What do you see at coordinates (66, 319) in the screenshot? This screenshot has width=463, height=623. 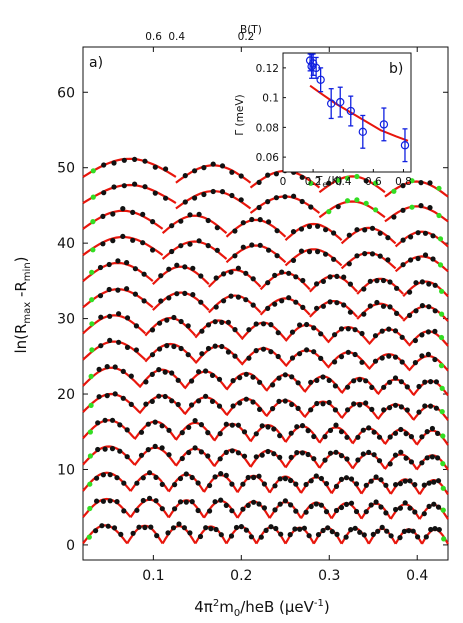 I see `y-tick-labels: 0 10 20 30 40 50 60` at bounding box center [66, 319].